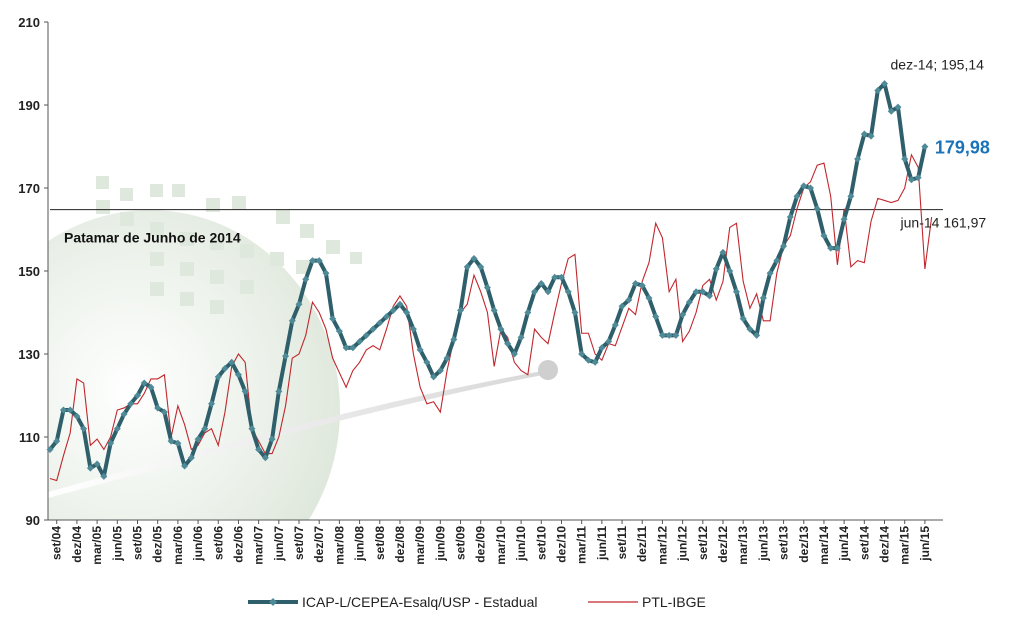 The image size is (1013, 627). Describe the element at coordinates (885, 544) in the screenshot. I see `x-tick-label: dez/14` at that location.